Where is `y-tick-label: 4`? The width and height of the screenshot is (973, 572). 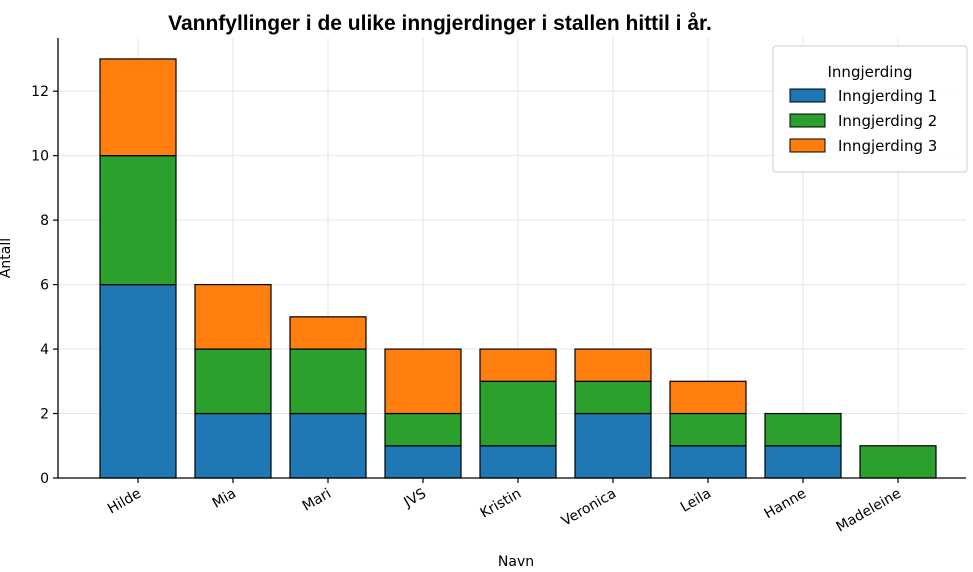
y-tick-label: 4 is located at coordinates (44, 350).